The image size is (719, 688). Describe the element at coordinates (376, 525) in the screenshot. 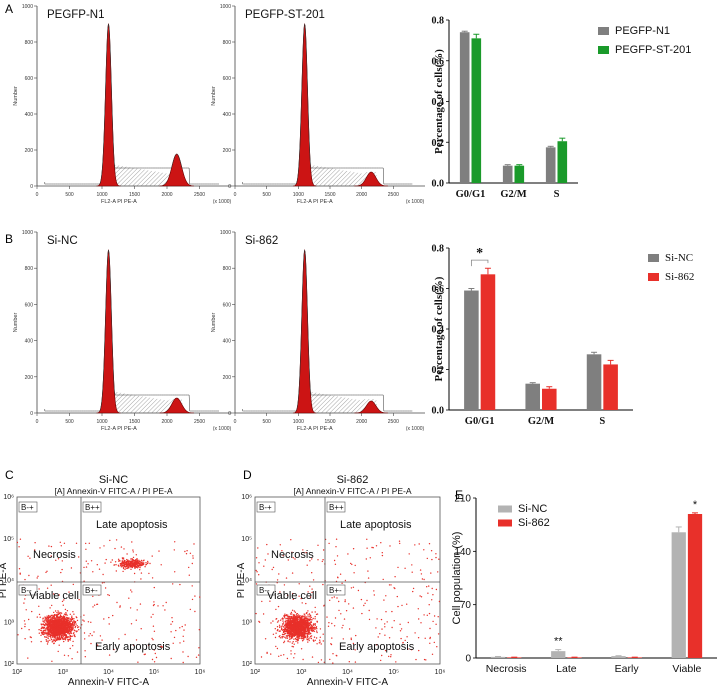

I see `region-late: Late apoptosis` at that location.